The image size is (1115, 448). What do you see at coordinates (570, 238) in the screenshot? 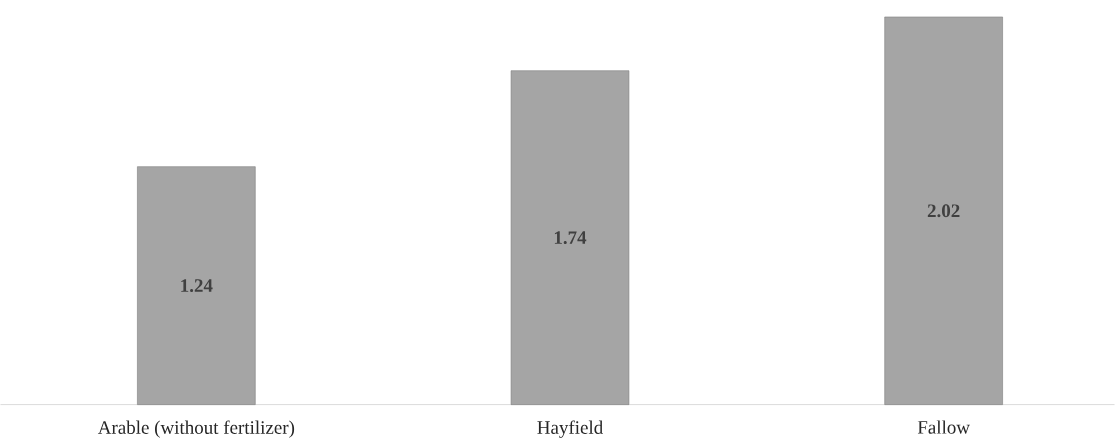
I see `data-label: 1.74` at bounding box center [570, 238].